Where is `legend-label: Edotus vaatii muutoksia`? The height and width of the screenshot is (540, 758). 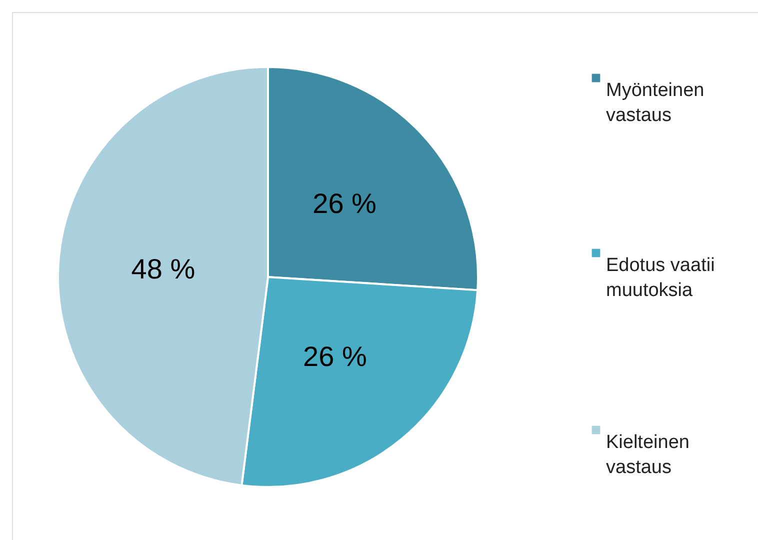 legend-label: Edotus vaatii muutoksia is located at coordinates (660, 278).